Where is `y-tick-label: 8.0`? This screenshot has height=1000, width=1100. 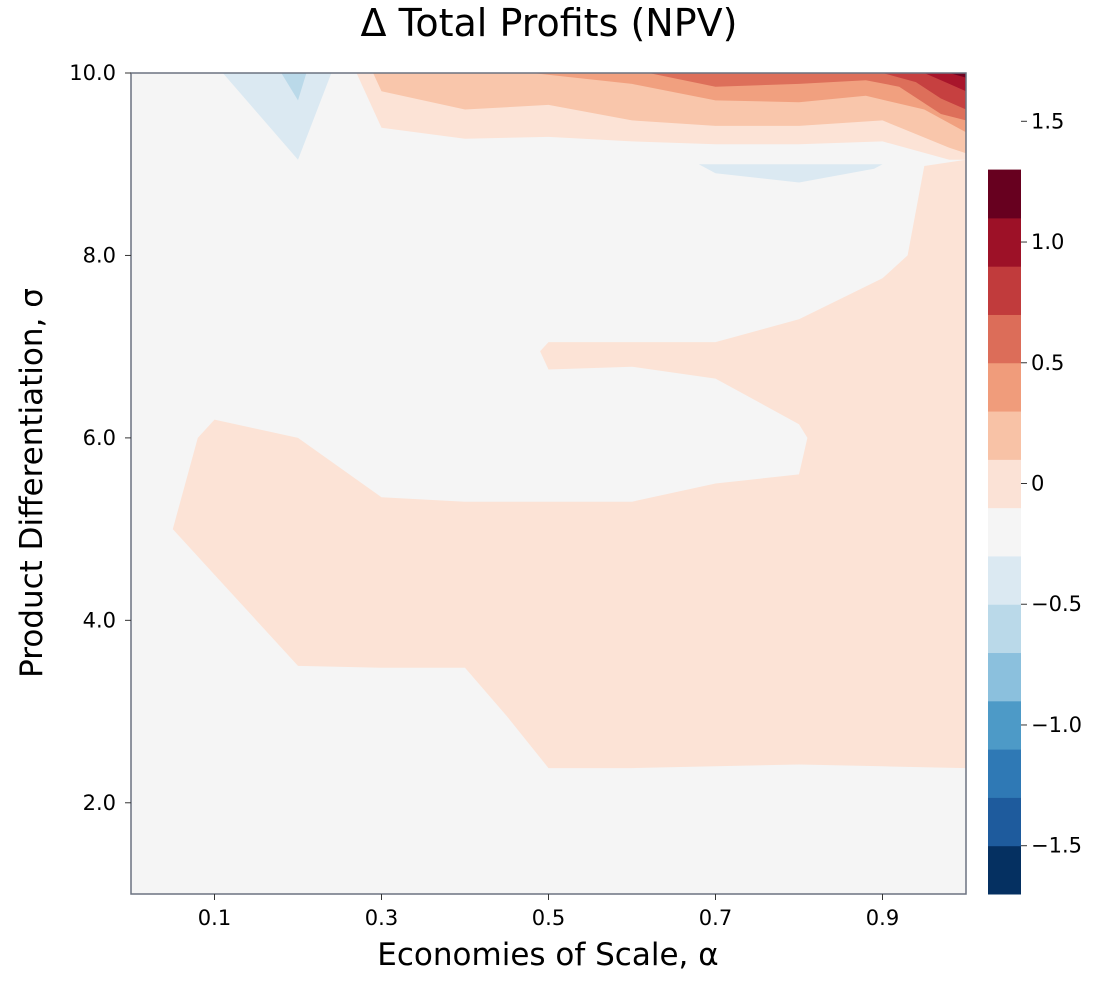
y-tick-label: 8.0 is located at coordinates (99, 255).